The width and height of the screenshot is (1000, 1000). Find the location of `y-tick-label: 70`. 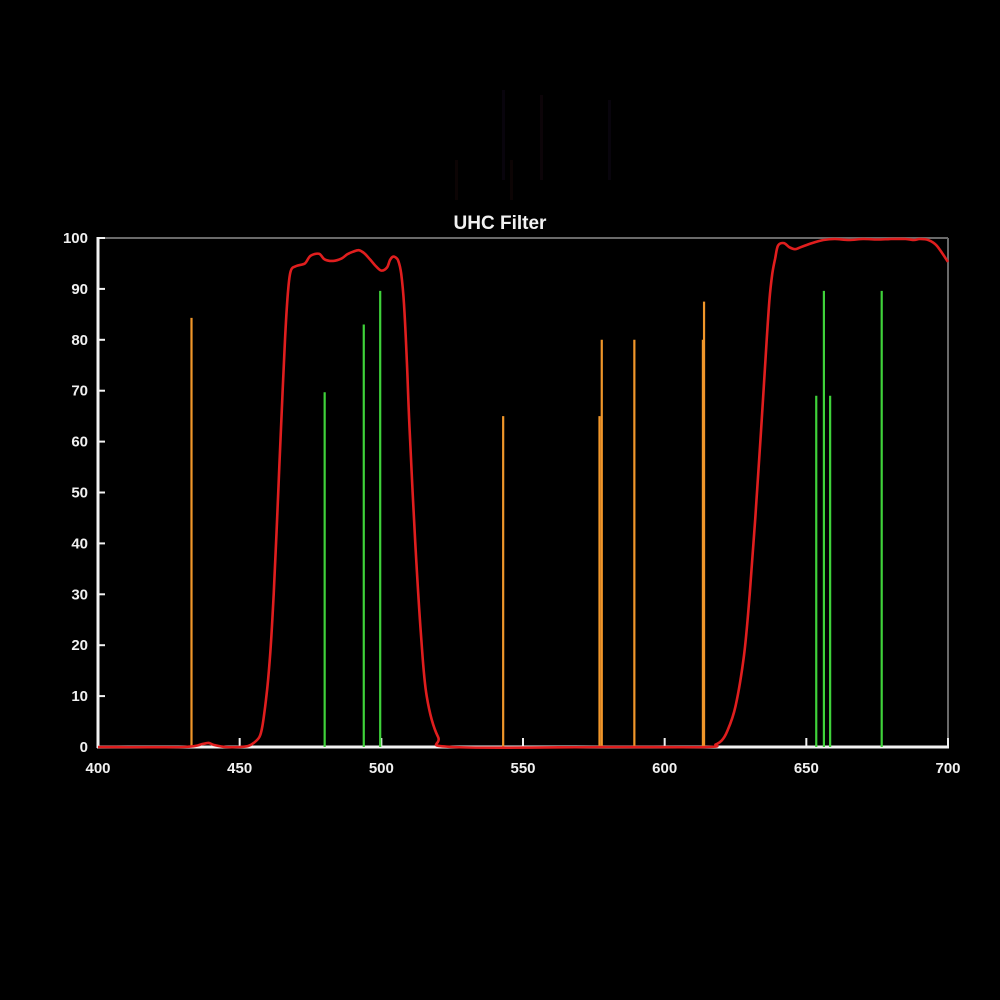

y-tick-label: 70 is located at coordinates (79, 391).